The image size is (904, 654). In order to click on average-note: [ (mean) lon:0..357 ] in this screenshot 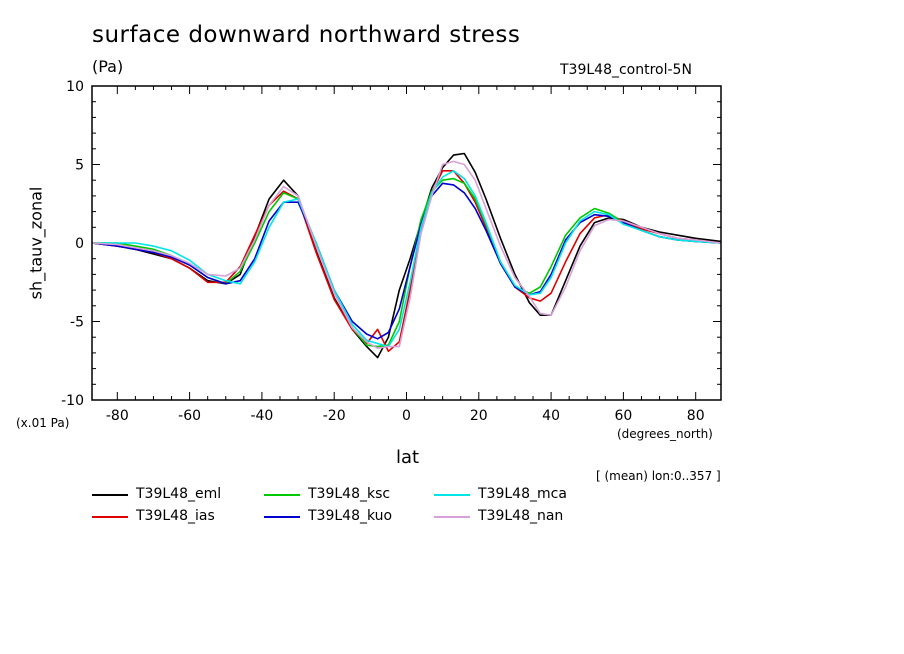, I will do `click(658, 476)`.